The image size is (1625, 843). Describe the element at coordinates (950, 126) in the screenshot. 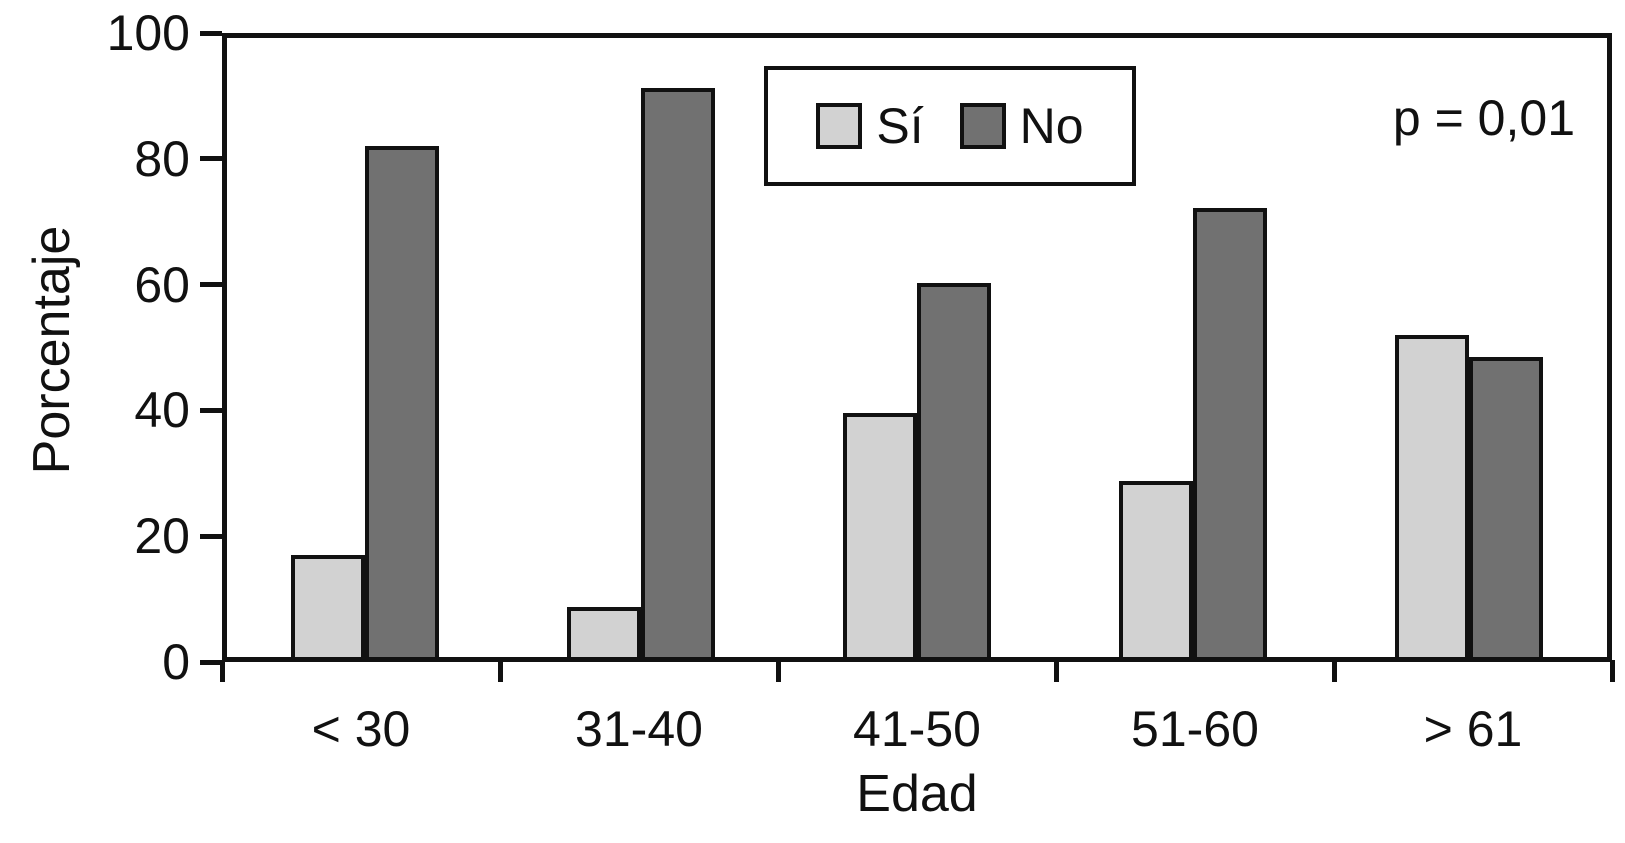

I see `legend: Sí No` at that location.